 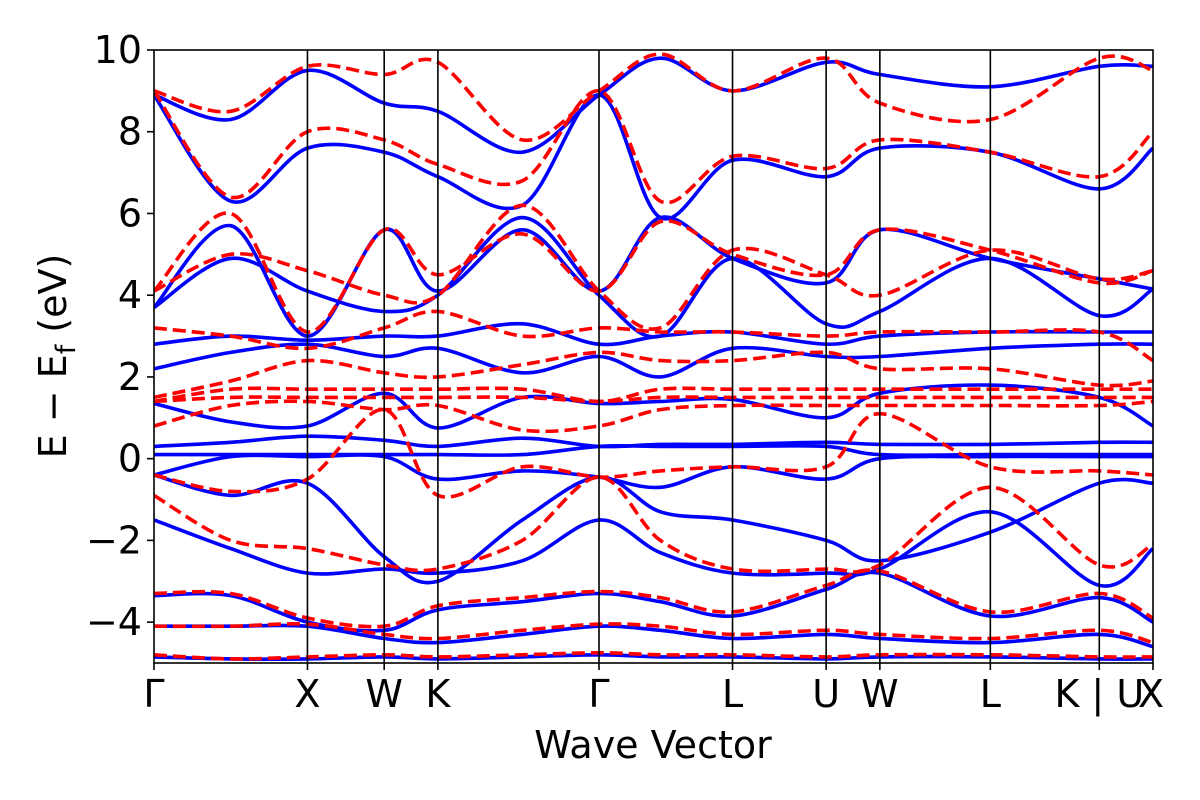 I want to click on y-tick-label: 6, so click(x=130, y=213).